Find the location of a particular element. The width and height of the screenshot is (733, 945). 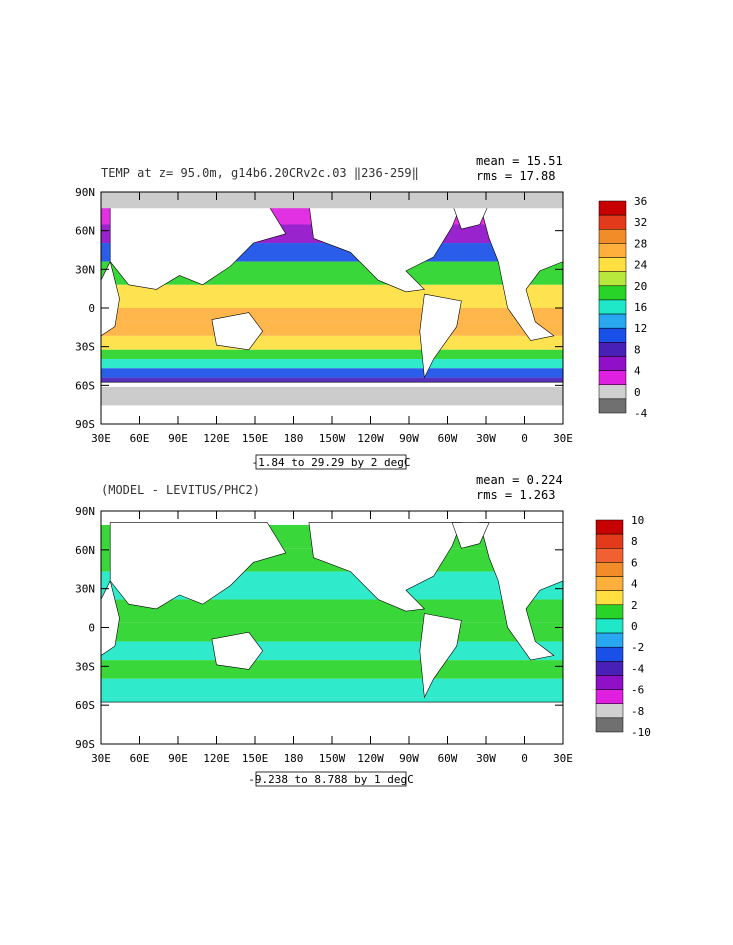

colorbar-label: 20 is located at coordinates (640, 286).